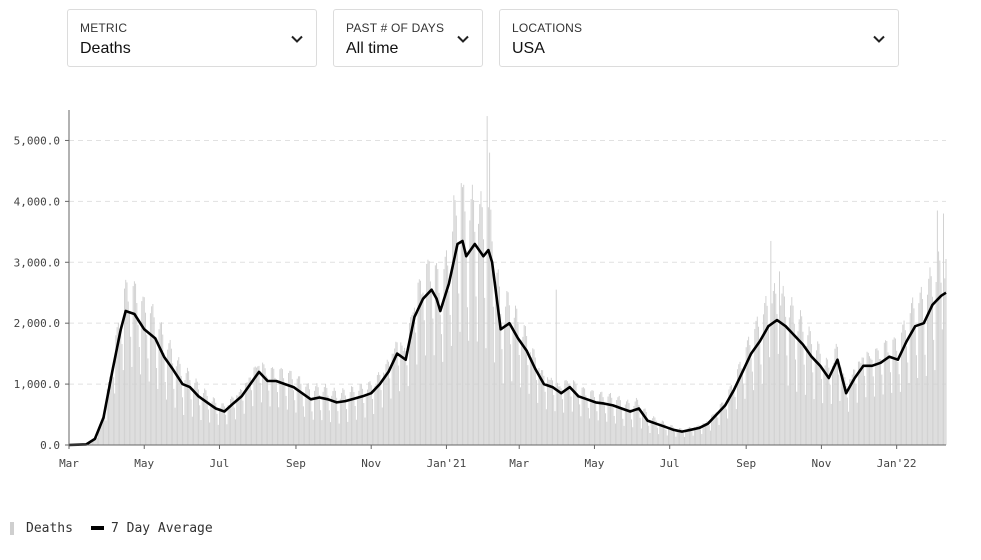 The height and width of the screenshot is (560, 981). Describe the element at coordinates (372, 48) in the screenshot. I see `days-dropdown-value: All time` at that location.